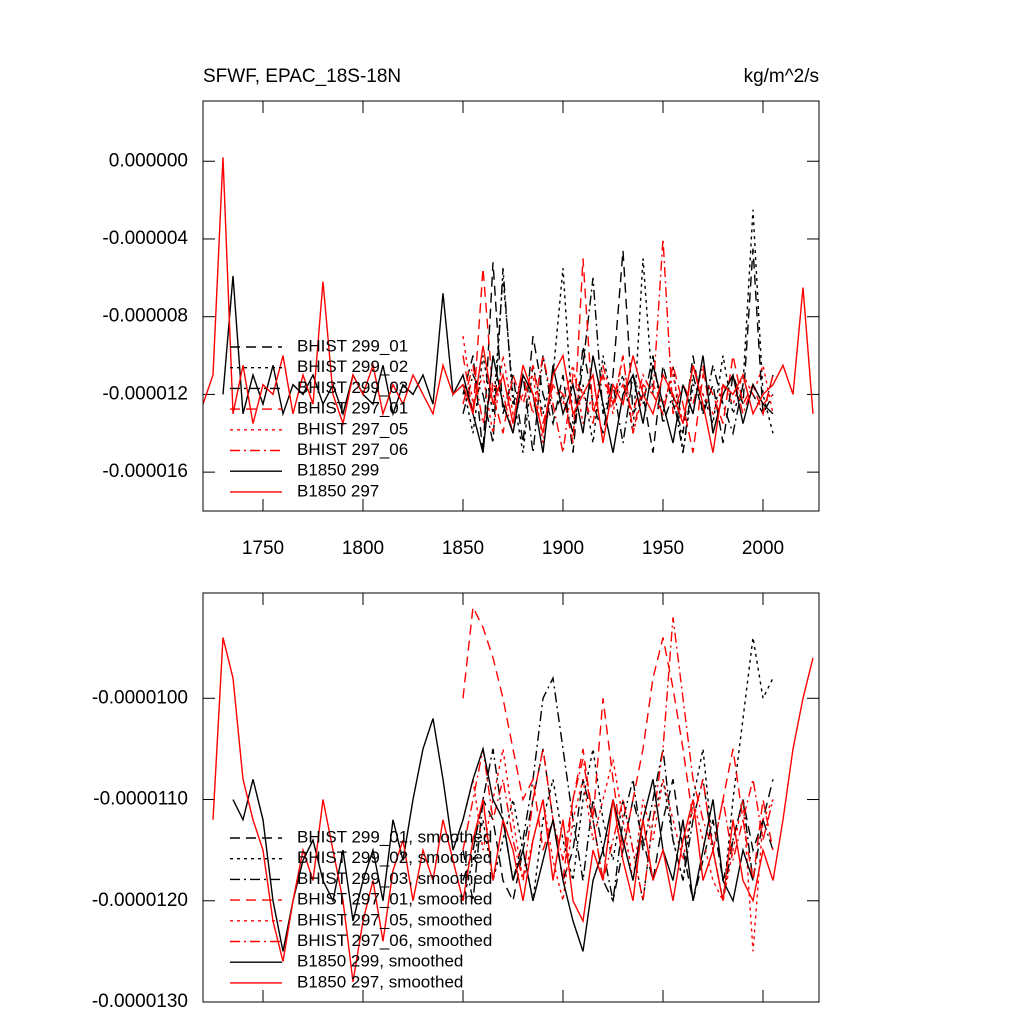 This screenshot has width=1024, height=1029. Describe the element at coordinates (394, 940) in the screenshot. I see `legend-label: BHIST 297_06, smoothed` at that location.